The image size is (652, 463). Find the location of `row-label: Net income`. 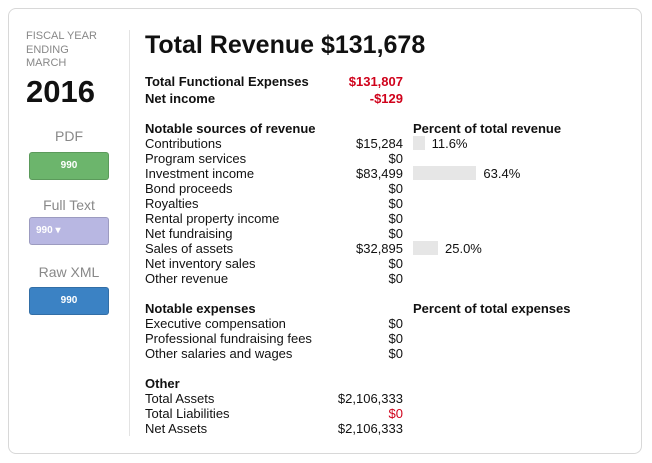

row-label: Net income is located at coordinates (180, 98).